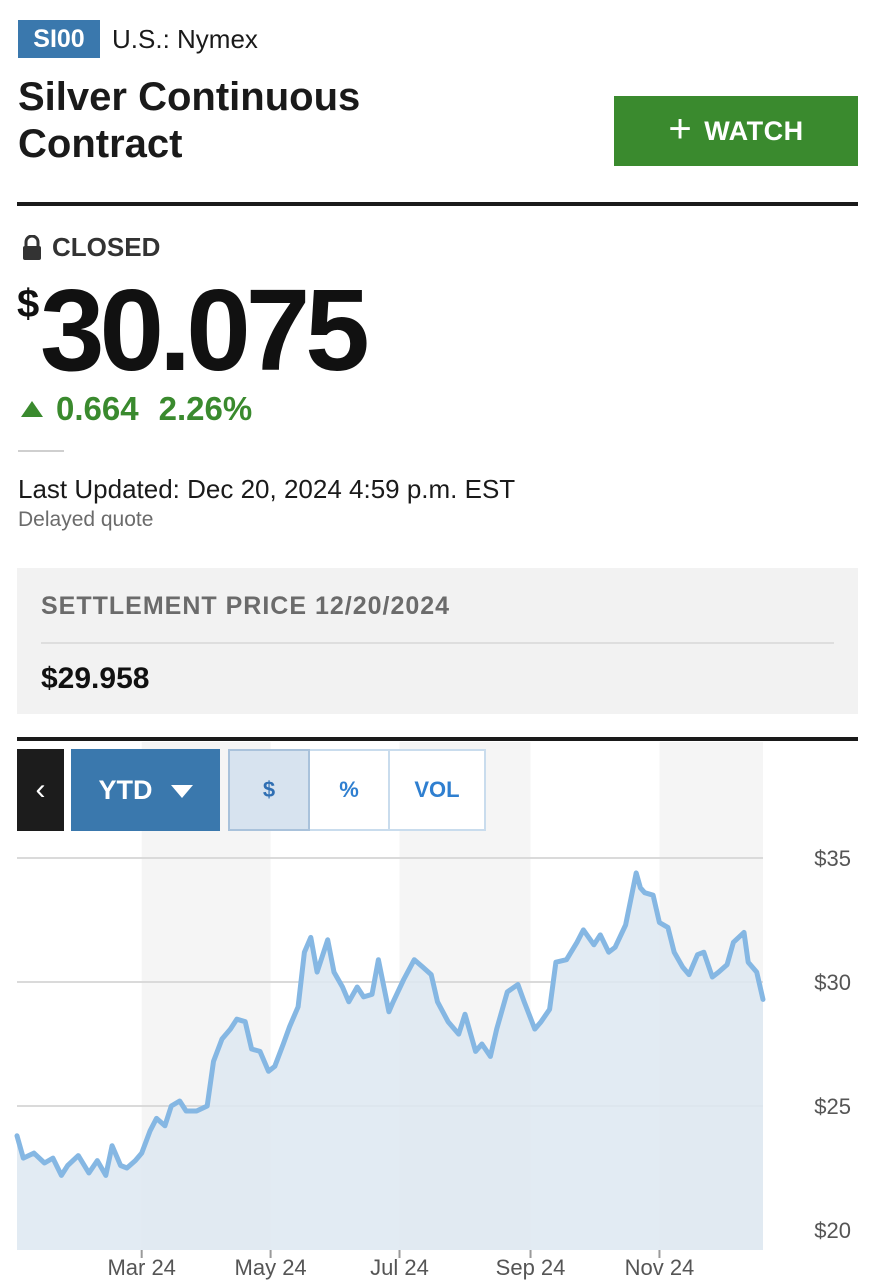 The image size is (872, 1280). Describe the element at coordinates (86, 519) in the screenshot. I see `delayed-note: Delayed quote` at that location.